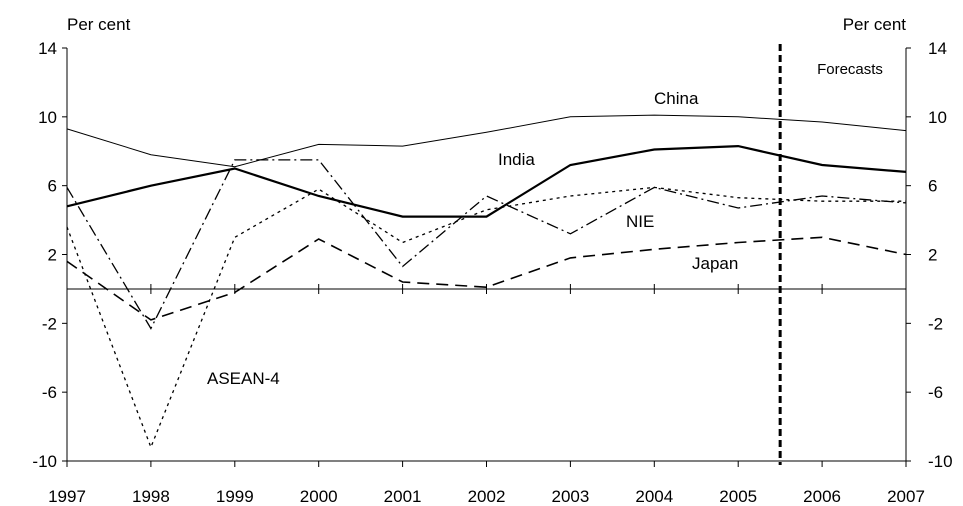 The height and width of the screenshot is (506, 963). What do you see at coordinates (935, 392) in the screenshot?
I see `y-tick-label-right: -6` at bounding box center [935, 392].